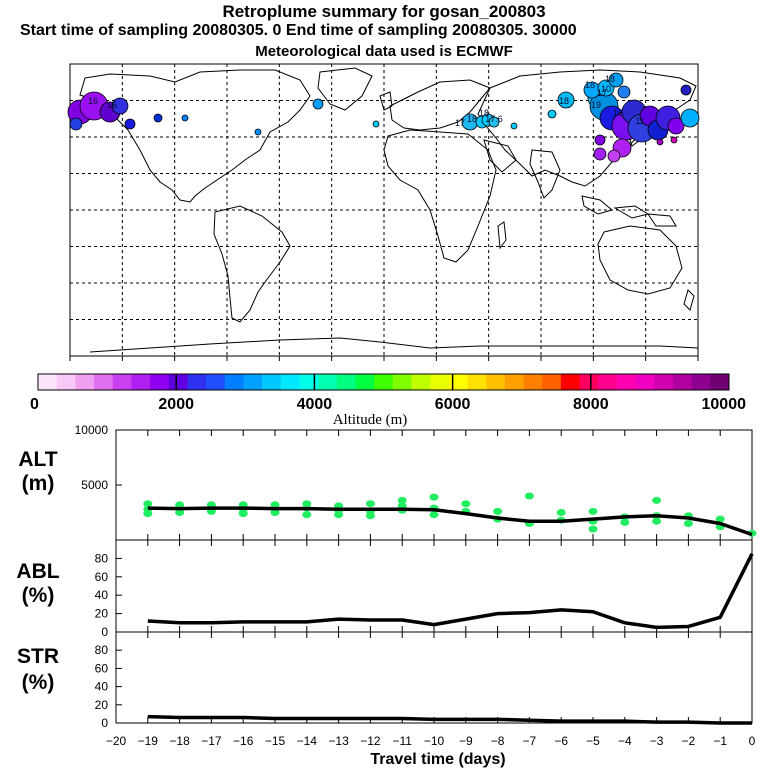  What do you see at coordinates (387, 482) in the screenshot?
I see `panel-altitude: ALT(m) 5000 10000` at bounding box center [387, 482].